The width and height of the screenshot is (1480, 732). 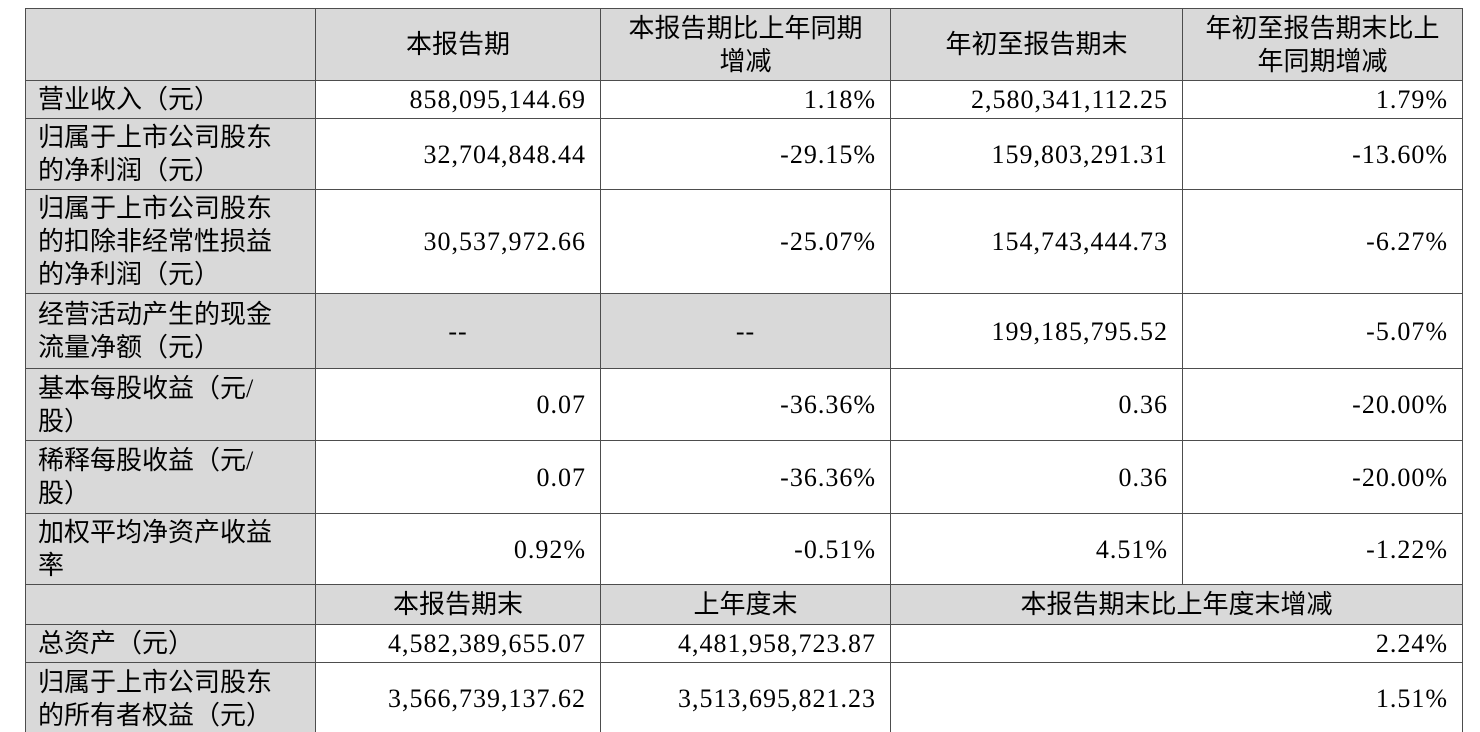 What do you see at coordinates (170, 241) in the screenshot?
I see `row-label: 归属于上市公司股东的扣除非经常性损益的净利润（元）` at bounding box center [170, 241].